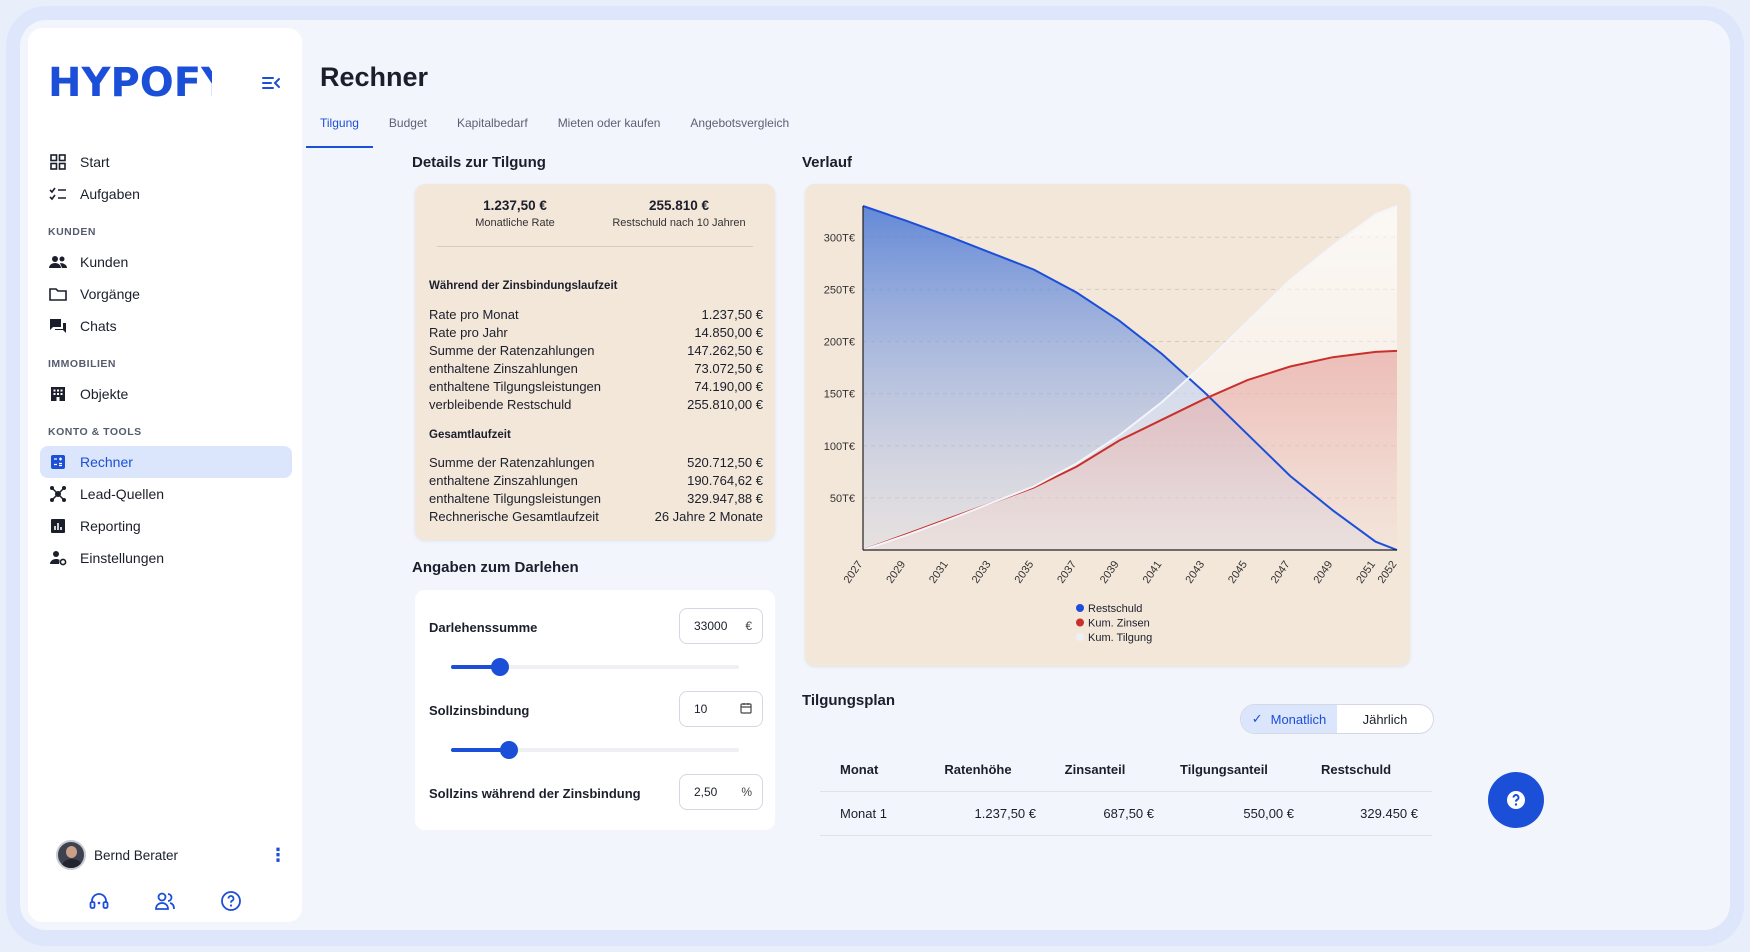 Image resolution: width=1750 pixels, height=952 pixels. What do you see at coordinates (58, 394) in the screenshot?
I see `building-icon` at bounding box center [58, 394].